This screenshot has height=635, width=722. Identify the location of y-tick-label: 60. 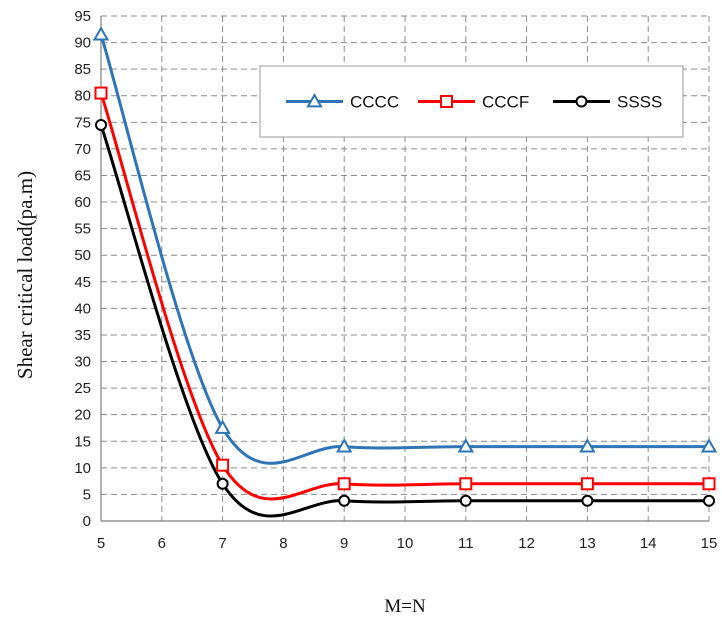
(82, 202).